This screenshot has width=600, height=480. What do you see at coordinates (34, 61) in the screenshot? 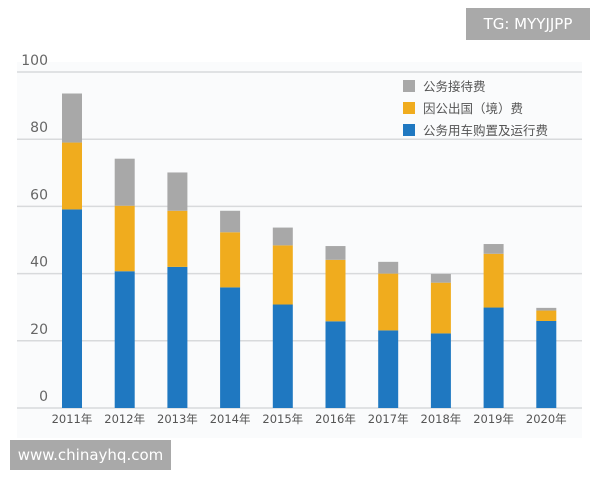
I see `y-tick-label: 100` at bounding box center [34, 61].